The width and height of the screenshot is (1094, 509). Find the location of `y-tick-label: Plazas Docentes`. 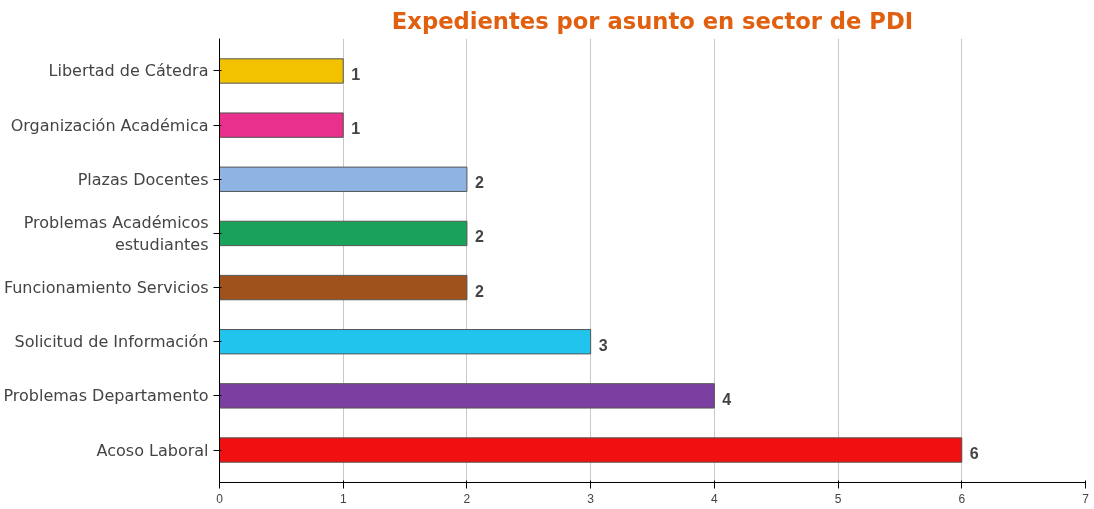

y-tick-label: Plazas Docentes is located at coordinates (143, 179).